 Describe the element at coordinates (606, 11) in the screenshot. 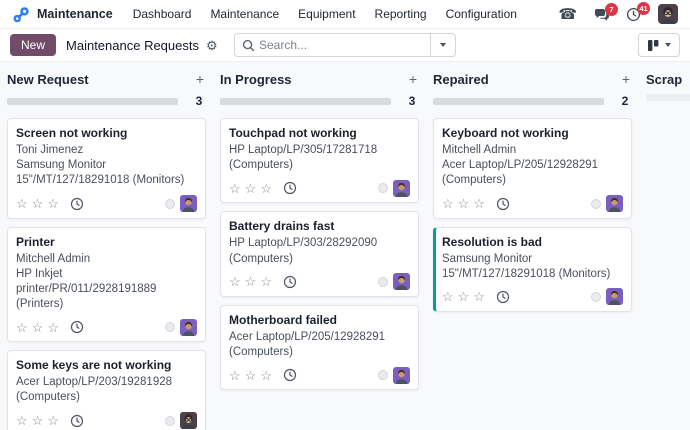

I see `messages-button: 7` at that location.